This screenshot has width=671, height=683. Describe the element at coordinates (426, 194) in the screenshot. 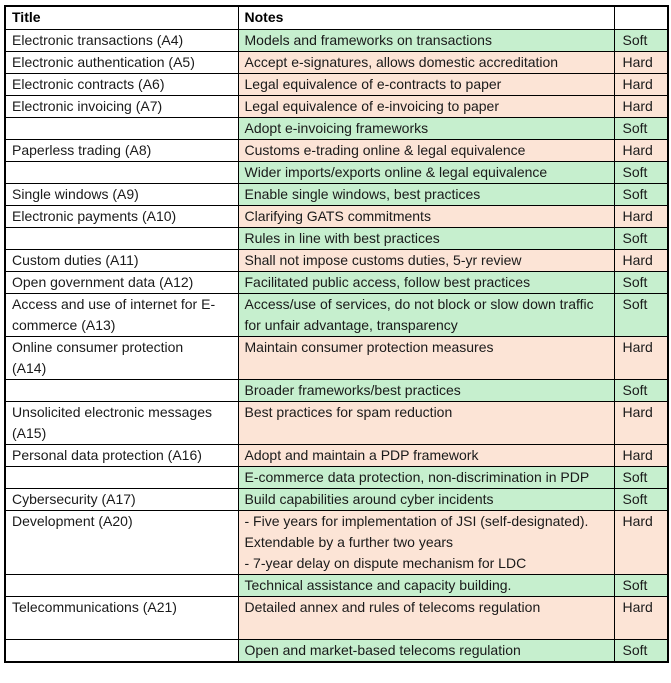

I see `notes-cell: Enable single windows, best practices` at that location.